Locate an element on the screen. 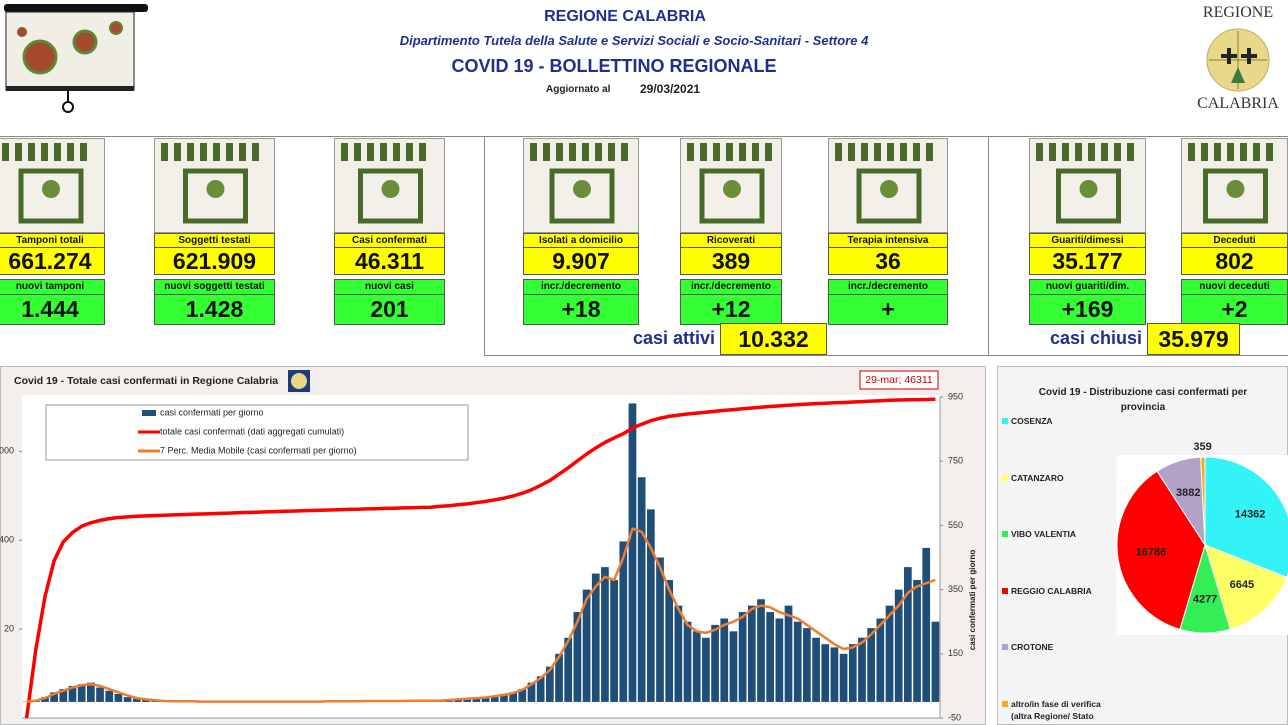 Image resolution: width=1288 pixels, height=725 pixels. card-sub-value: +2 is located at coordinates (1234, 309).